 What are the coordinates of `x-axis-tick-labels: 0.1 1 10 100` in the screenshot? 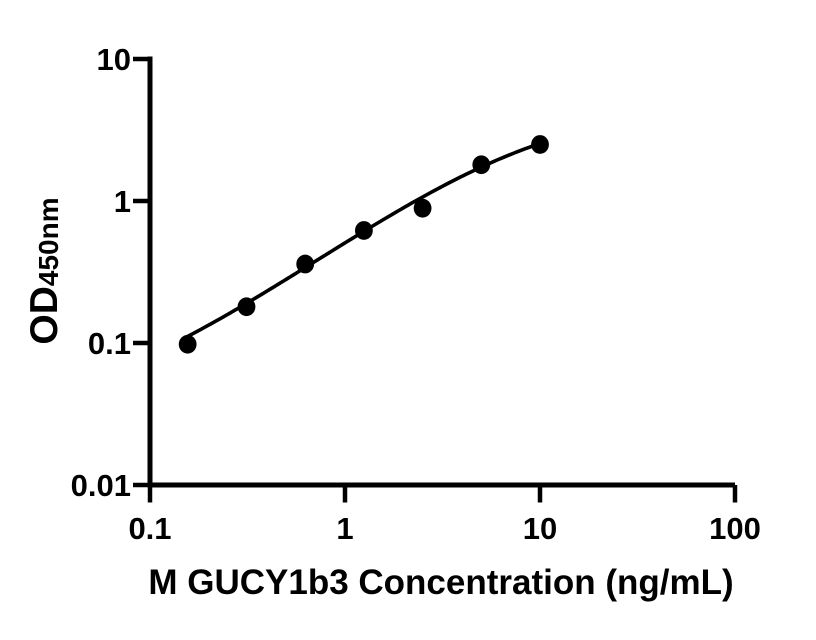 It's located at (444, 528).